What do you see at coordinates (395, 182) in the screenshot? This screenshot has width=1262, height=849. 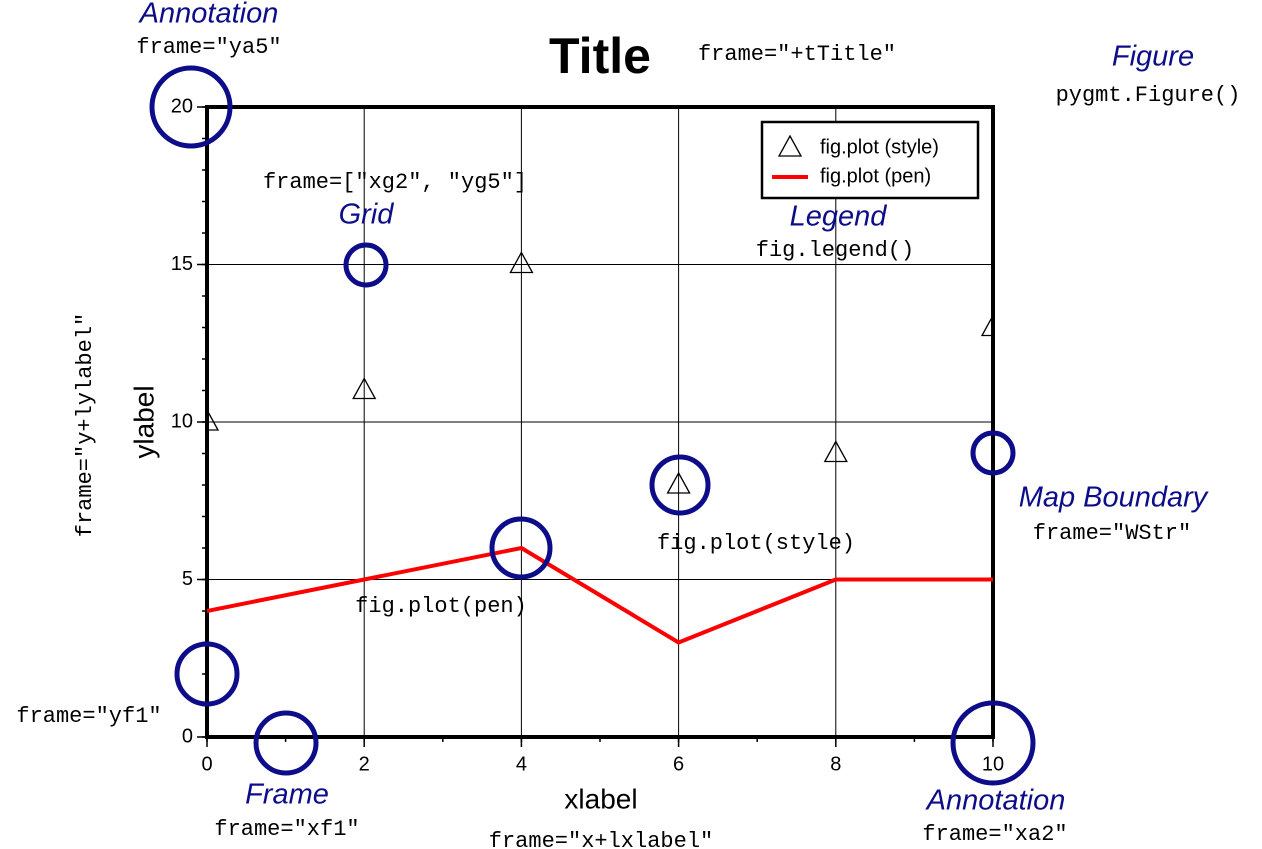 I see `annotation-code: frame=["xg2", "yg5"]` at bounding box center [395, 182].